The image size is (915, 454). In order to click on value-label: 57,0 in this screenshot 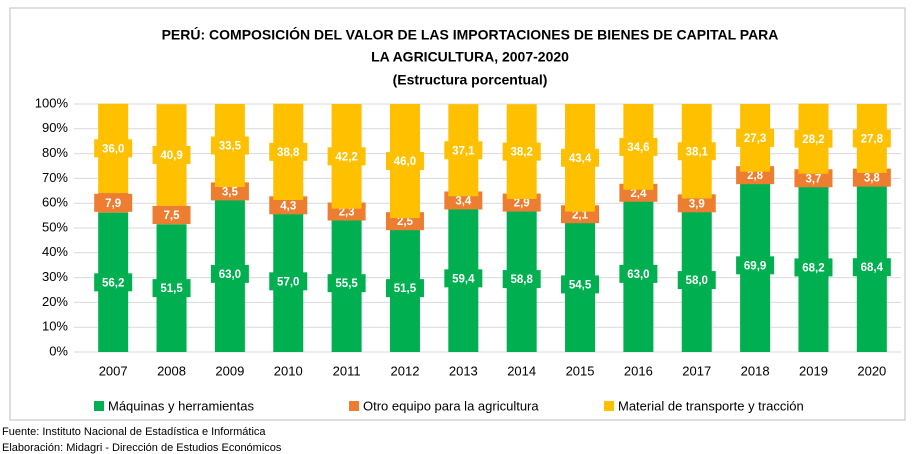, I will do `click(288, 282)`.